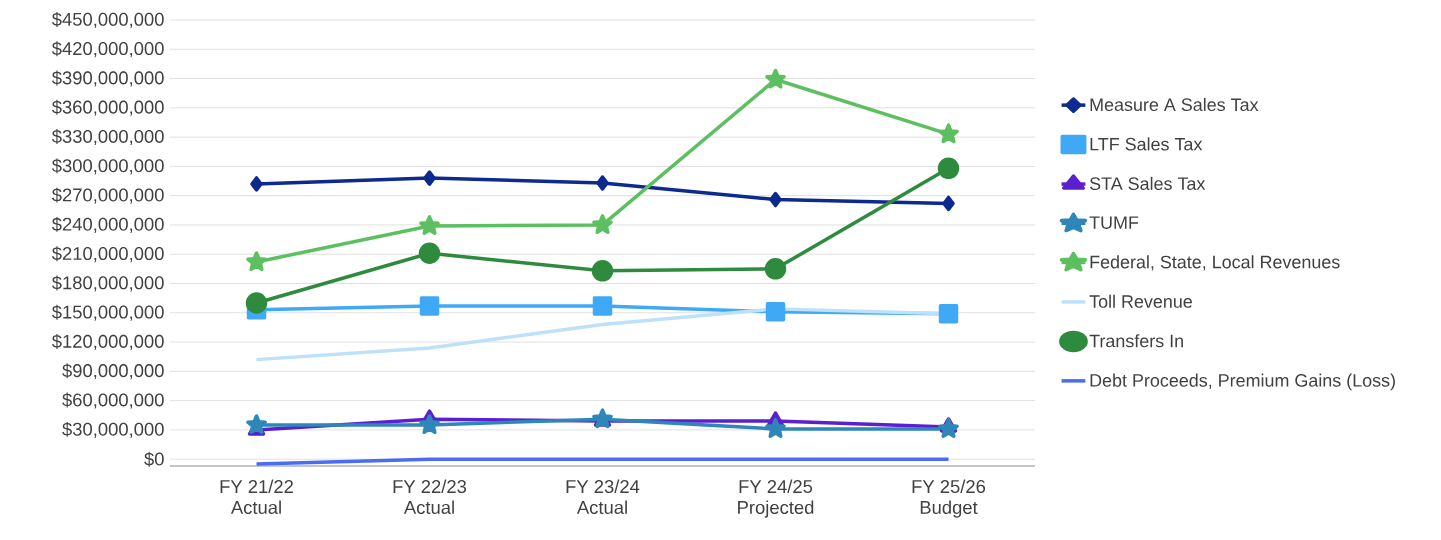  What do you see at coordinates (107, 342) in the screenshot?
I see `y-tick-label: $120,000,000` at bounding box center [107, 342].